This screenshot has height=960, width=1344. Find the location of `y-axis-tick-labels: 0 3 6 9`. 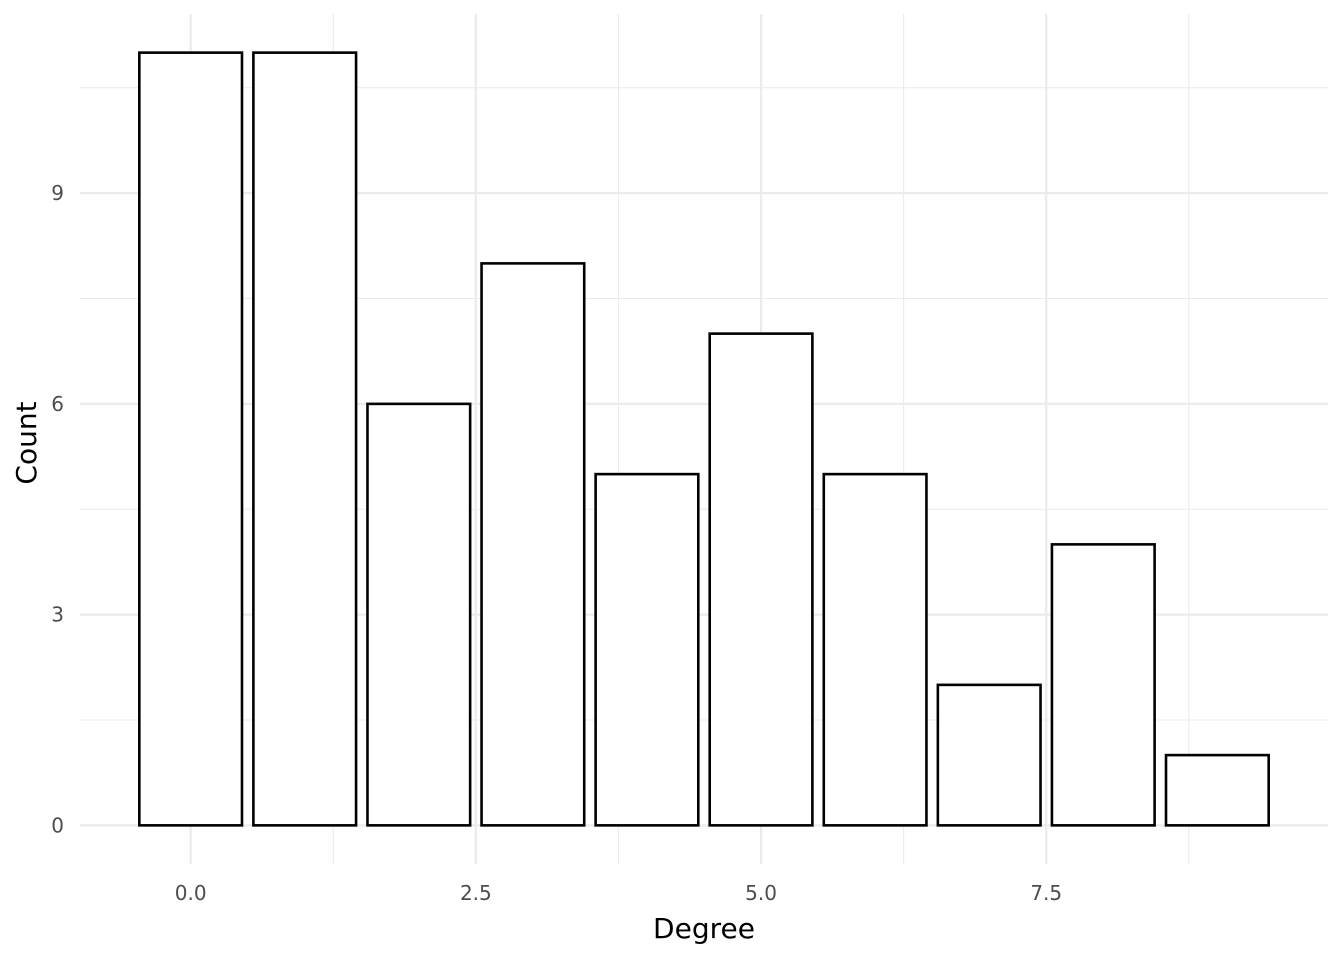

y-axis-tick-labels: 0 3 6 9 is located at coordinates (57, 509).